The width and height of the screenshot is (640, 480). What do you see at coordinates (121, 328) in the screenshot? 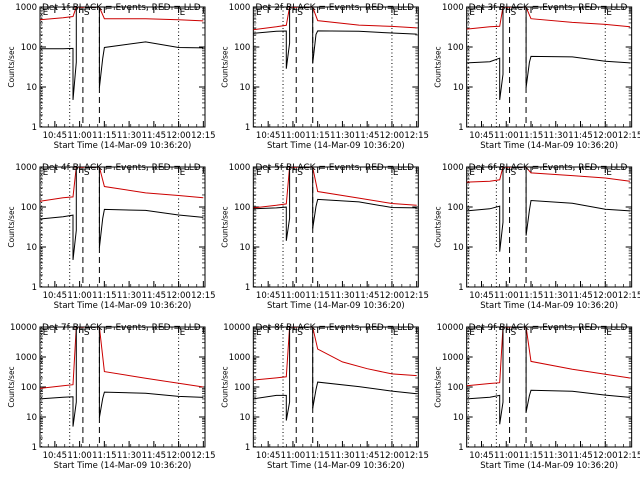
I see `panel-title: Det 7f BLACK = Events, RED = LLD` at bounding box center [121, 328].